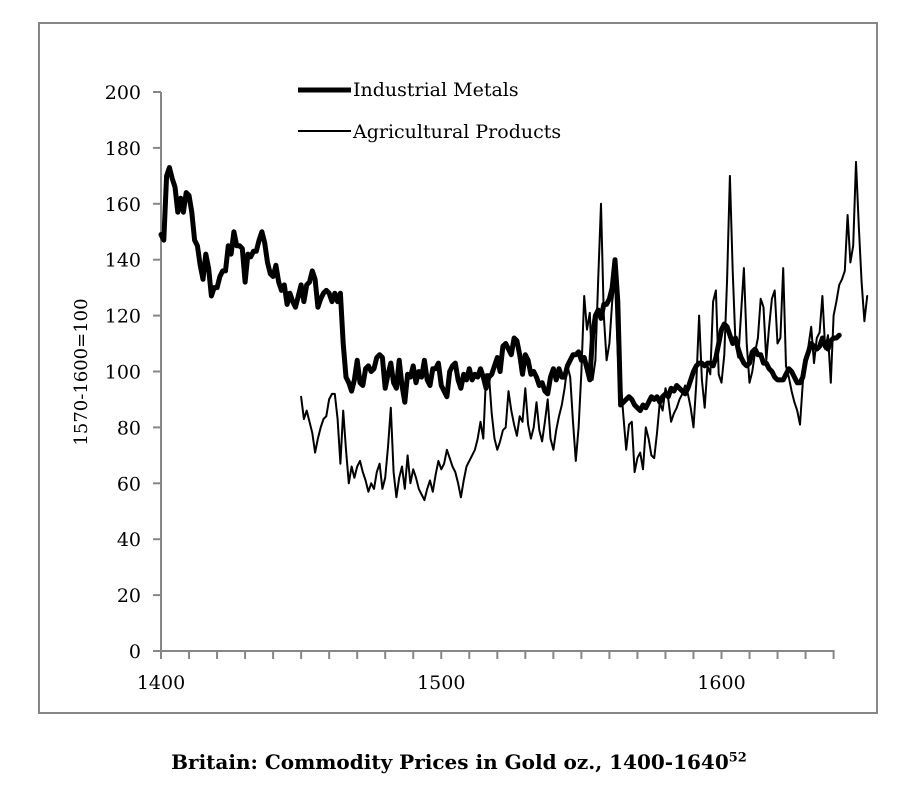 Image resolution: width=918 pixels, height=802 pixels. What do you see at coordinates (129, 540) in the screenshot?
I see `y-tick-label: 40` at bounding box center [129, 540].